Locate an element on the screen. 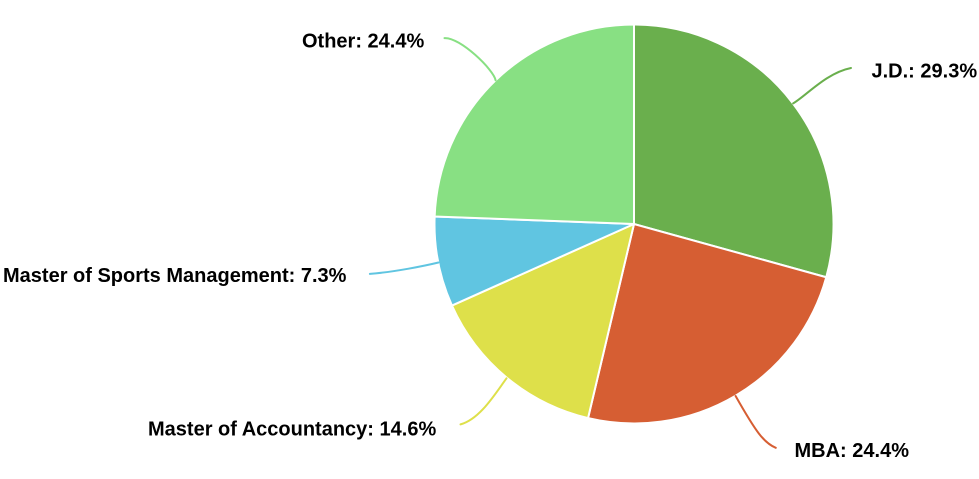  svg-text: Other: 24.4% is located at coordinates (363, 42).